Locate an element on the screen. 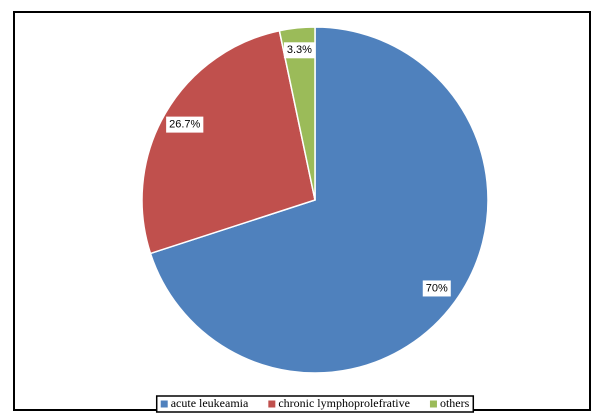  data-label-text: 3.3% is located at coordinates (299, 50).